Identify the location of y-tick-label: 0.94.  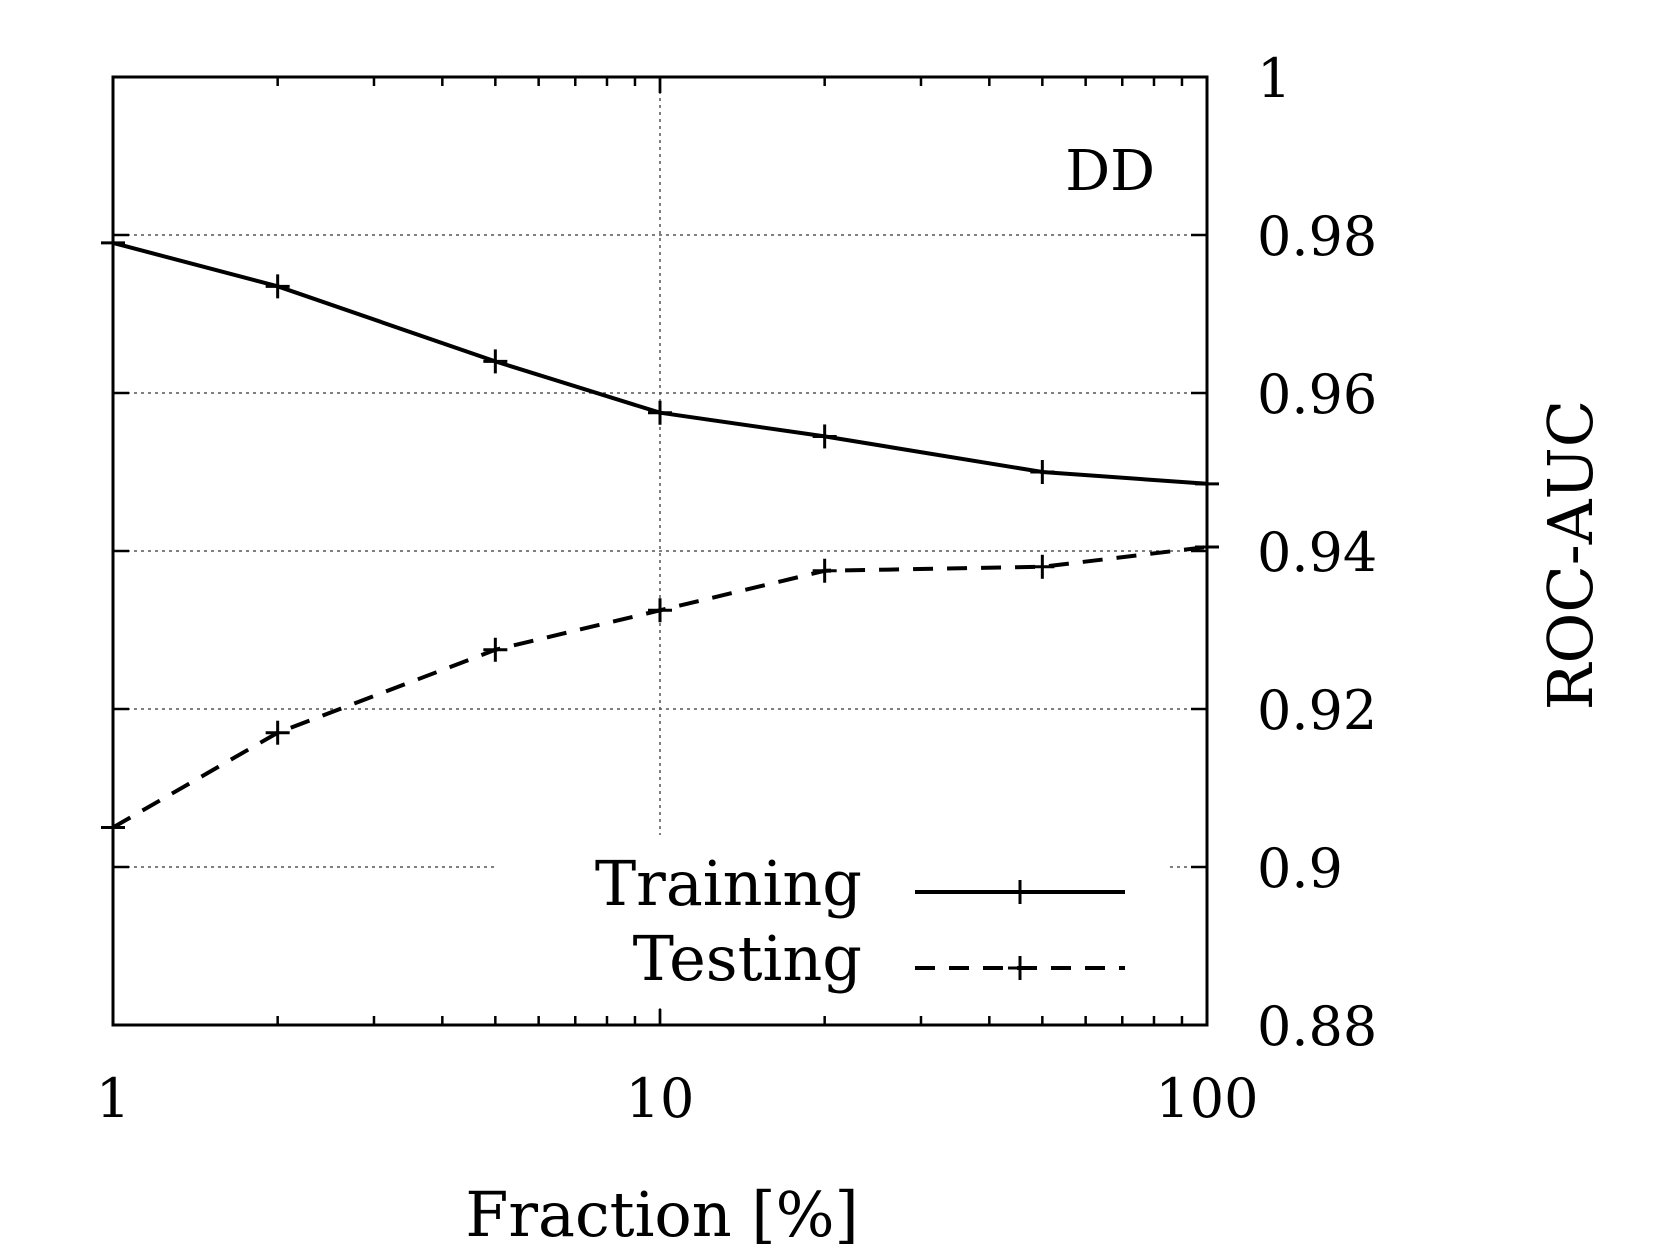
(1317, 552).